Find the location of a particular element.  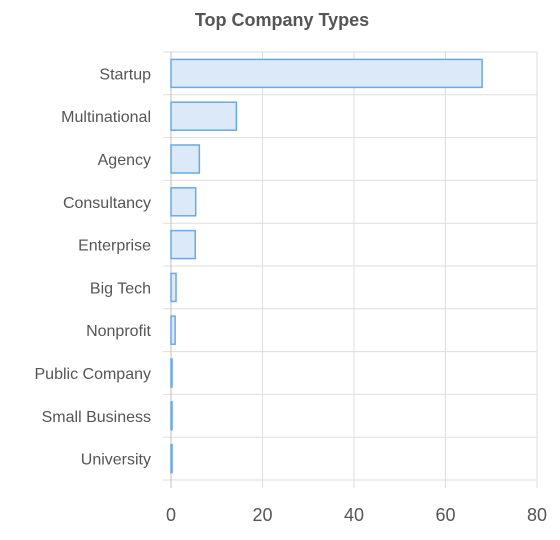

bar-multinational is located at coordinates (204, 116).